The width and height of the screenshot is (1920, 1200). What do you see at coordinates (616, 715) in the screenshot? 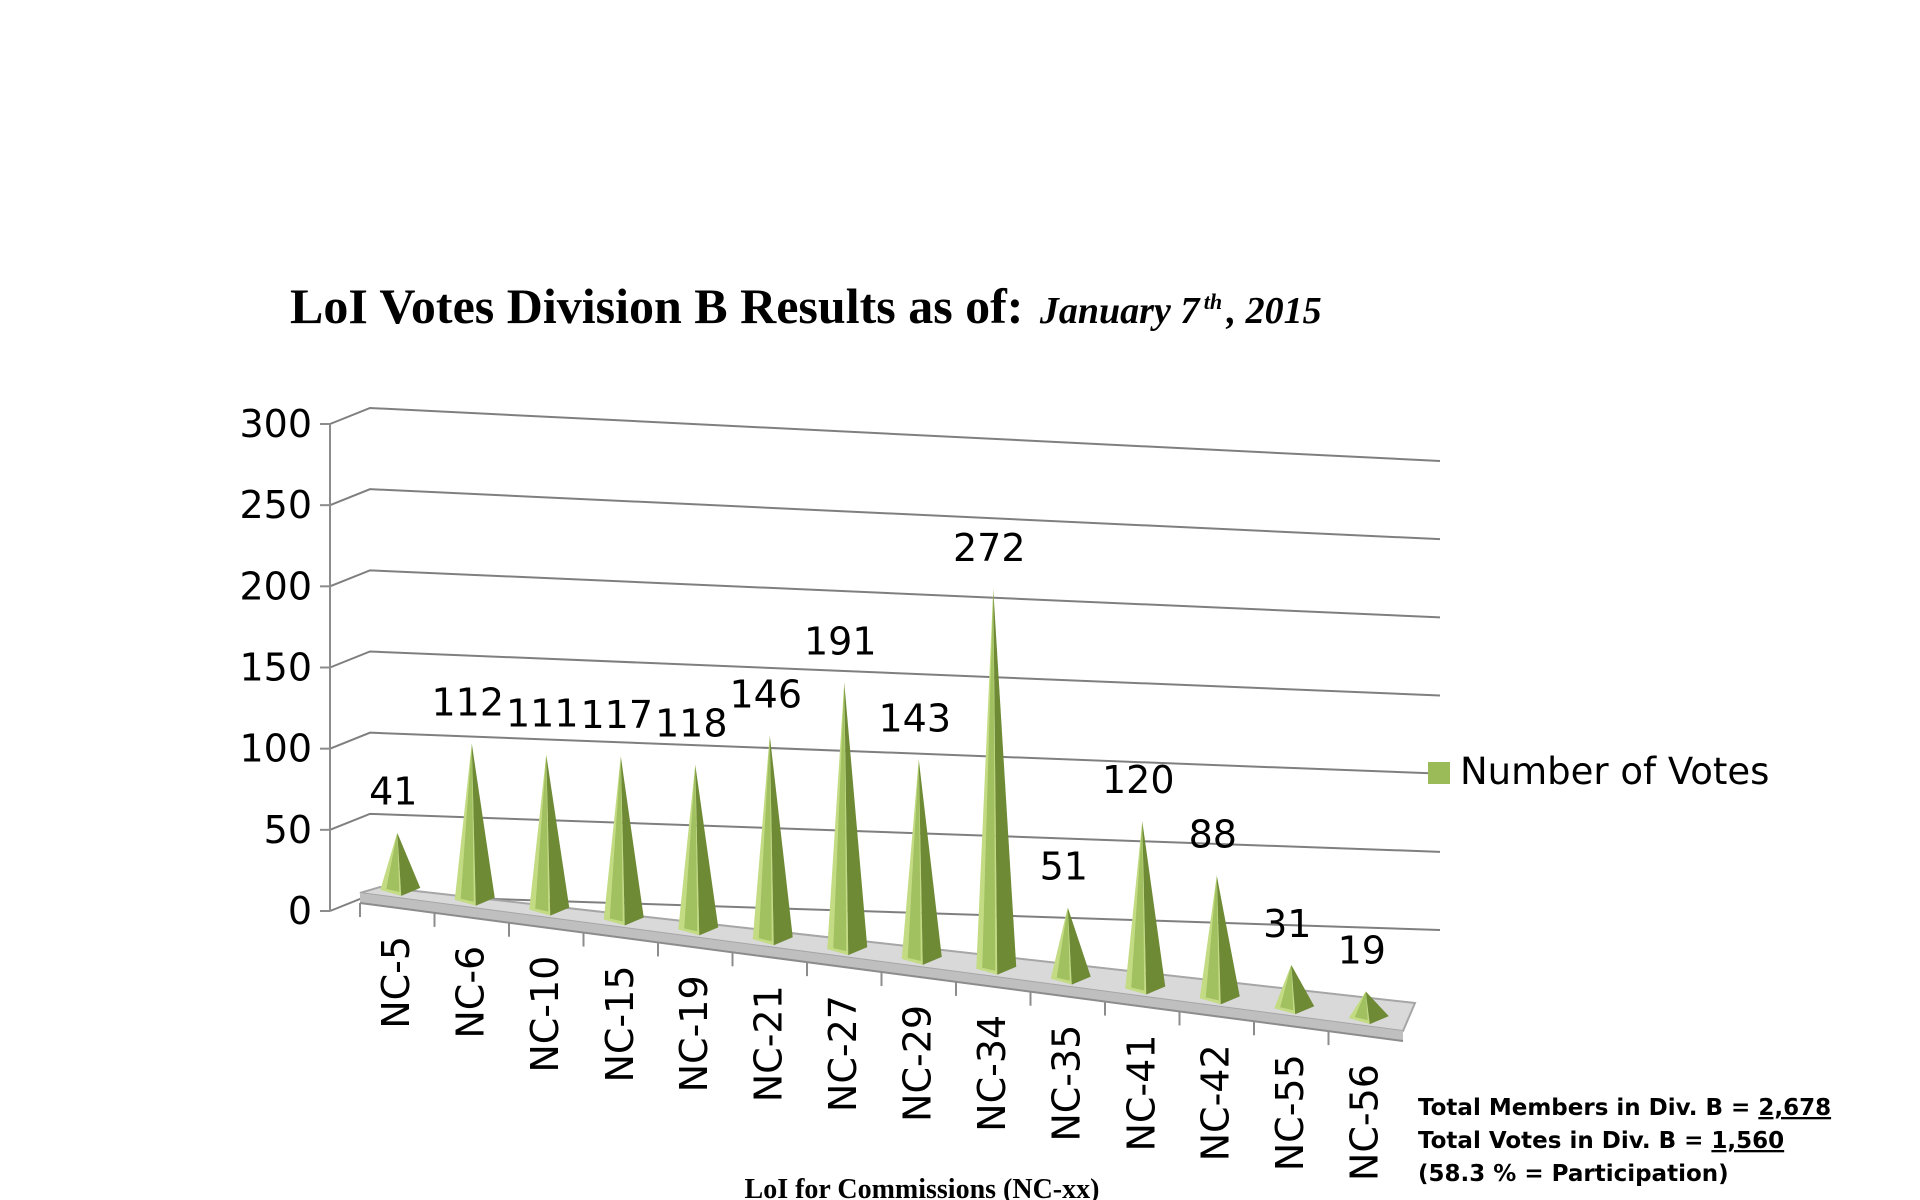
I see `data-label: 117` at bounding box center [616, 715].